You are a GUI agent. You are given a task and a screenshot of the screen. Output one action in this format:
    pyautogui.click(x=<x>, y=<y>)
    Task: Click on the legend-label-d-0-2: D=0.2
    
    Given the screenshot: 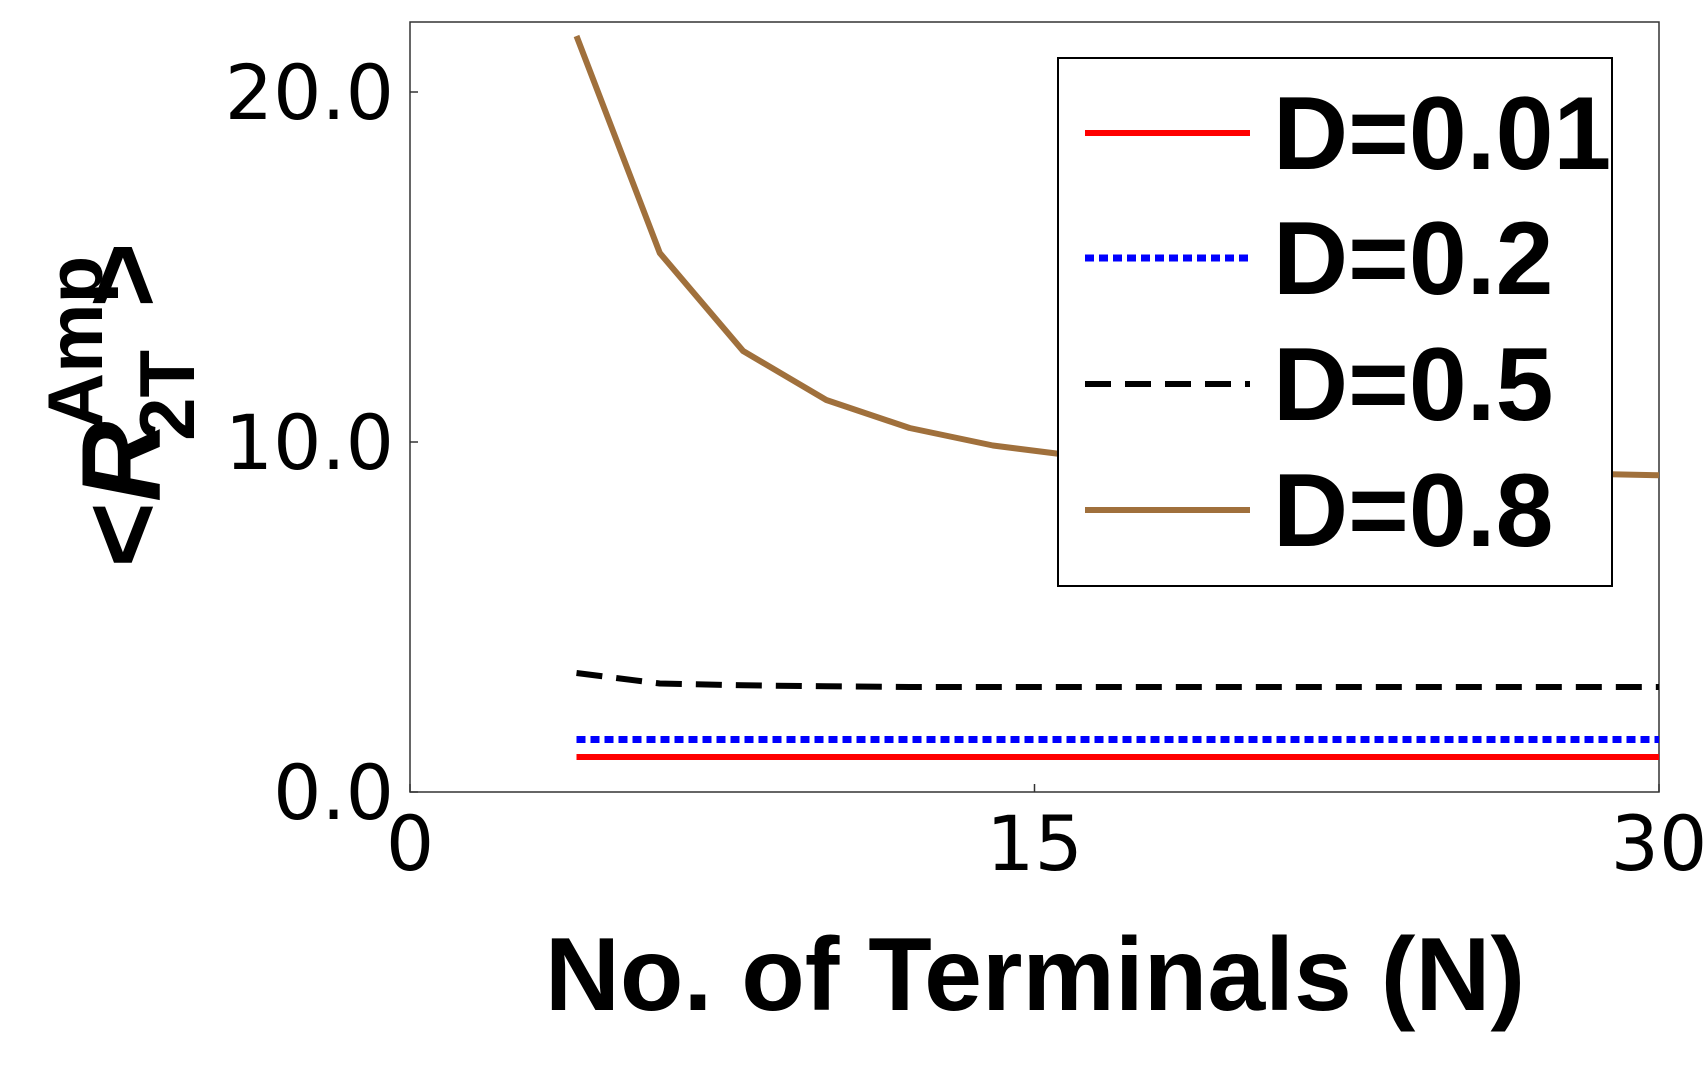 What is the action you would take?
    pyautogui.click(x=1413, y=259)
    